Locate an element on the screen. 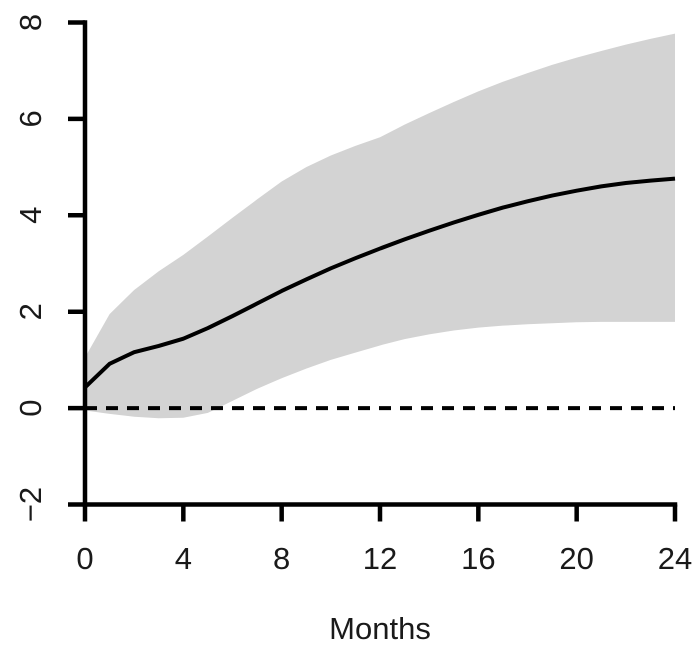  x-axis-title: Months is located at coordinates (380, 628).